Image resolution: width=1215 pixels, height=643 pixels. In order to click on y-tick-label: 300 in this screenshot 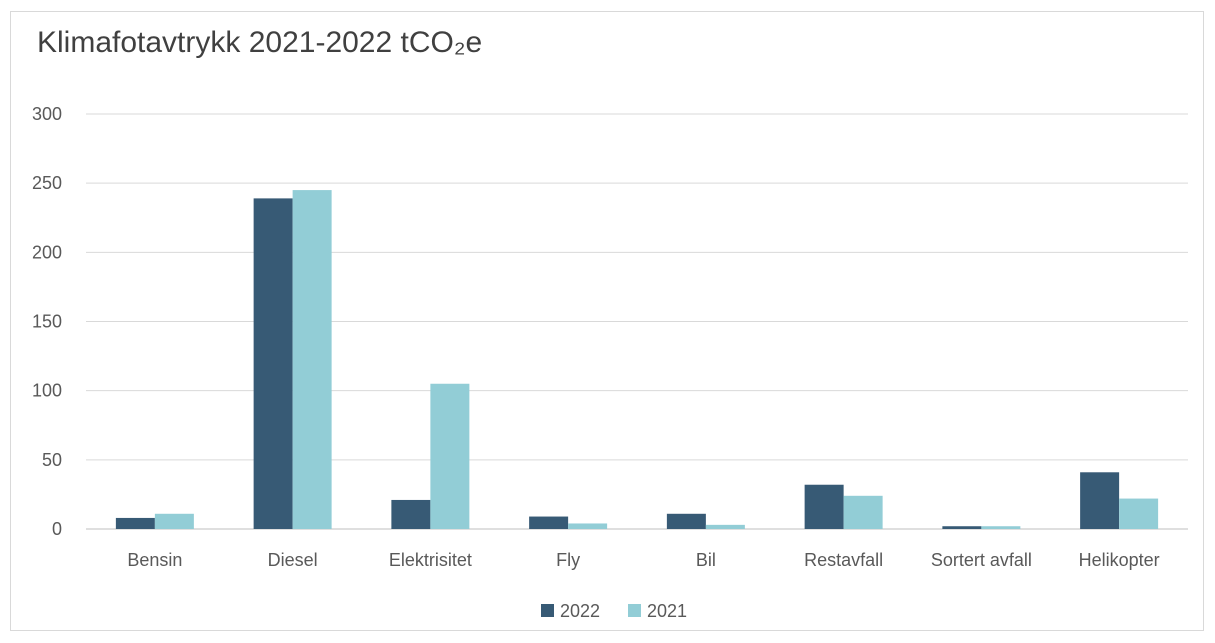, I will do `click(47, 114)`.